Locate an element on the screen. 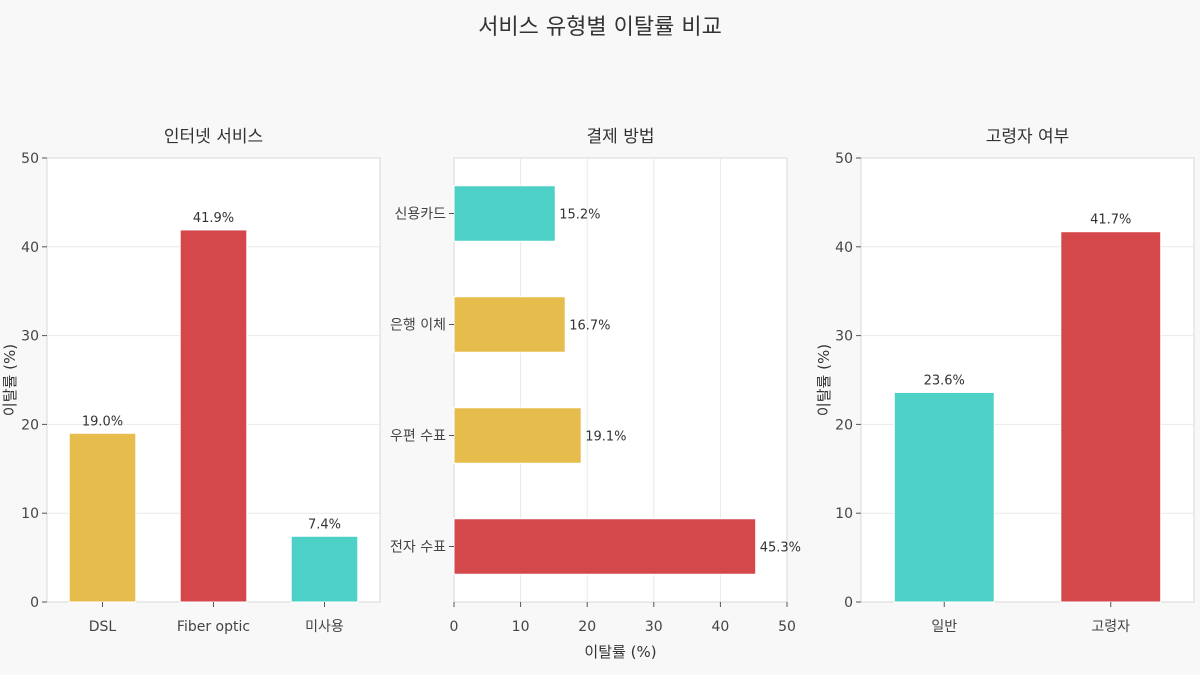 This screenshot has width=1200, height=675. data-label: 15.2% is located at coordinates (579, 215).